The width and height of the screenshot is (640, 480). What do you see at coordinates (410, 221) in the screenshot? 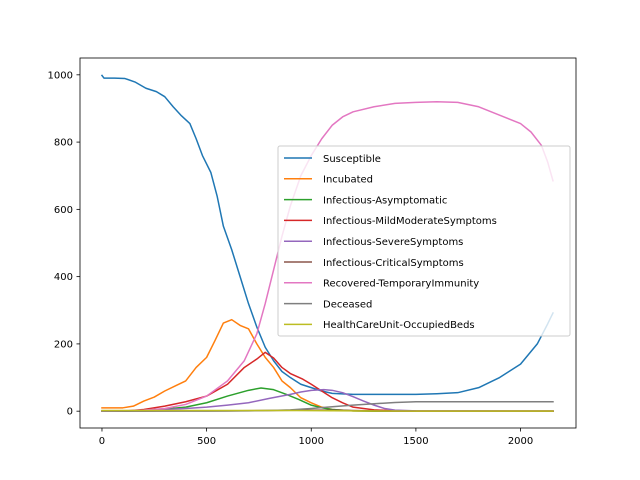
I see `legend-label-3: Infectious-MildModerateSymptoms` at bounding box center [410, 221].